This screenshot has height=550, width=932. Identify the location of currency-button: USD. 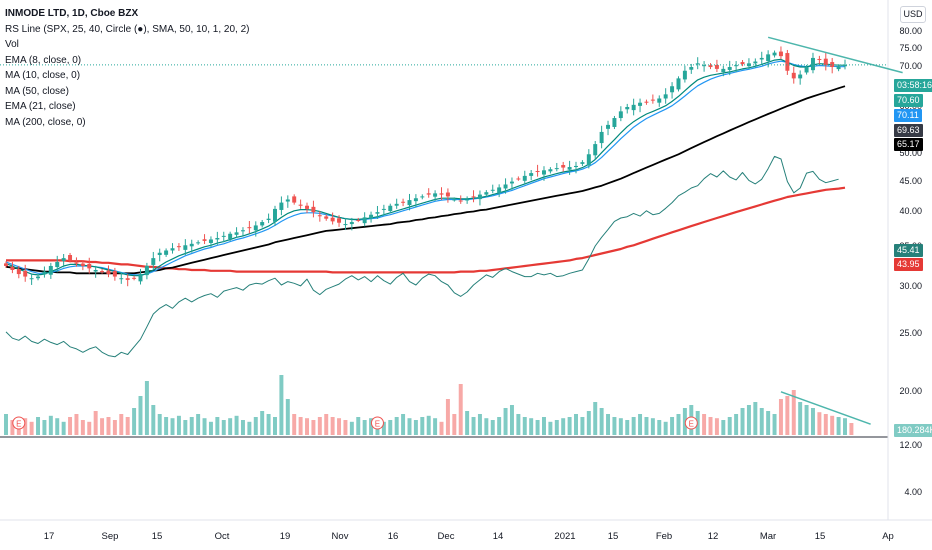
(913, 14).